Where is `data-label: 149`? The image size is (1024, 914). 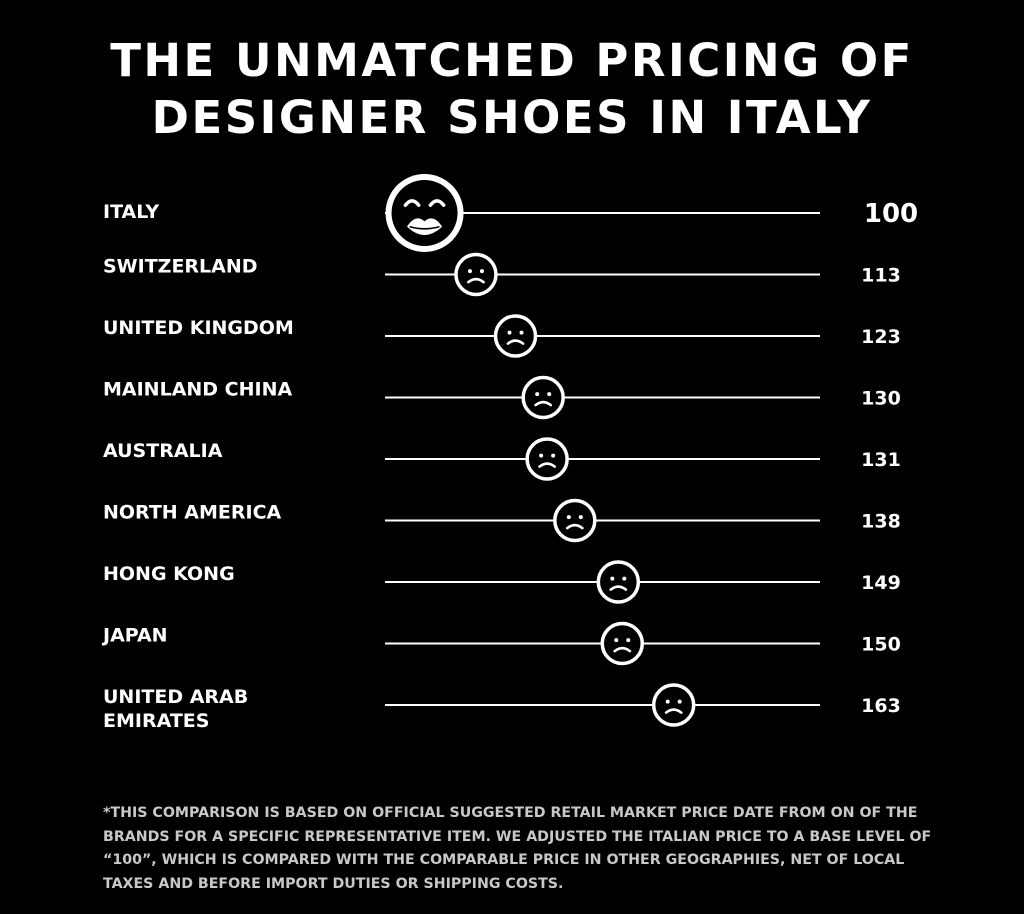 data-label: 149 is located at coordinates (881, 583).